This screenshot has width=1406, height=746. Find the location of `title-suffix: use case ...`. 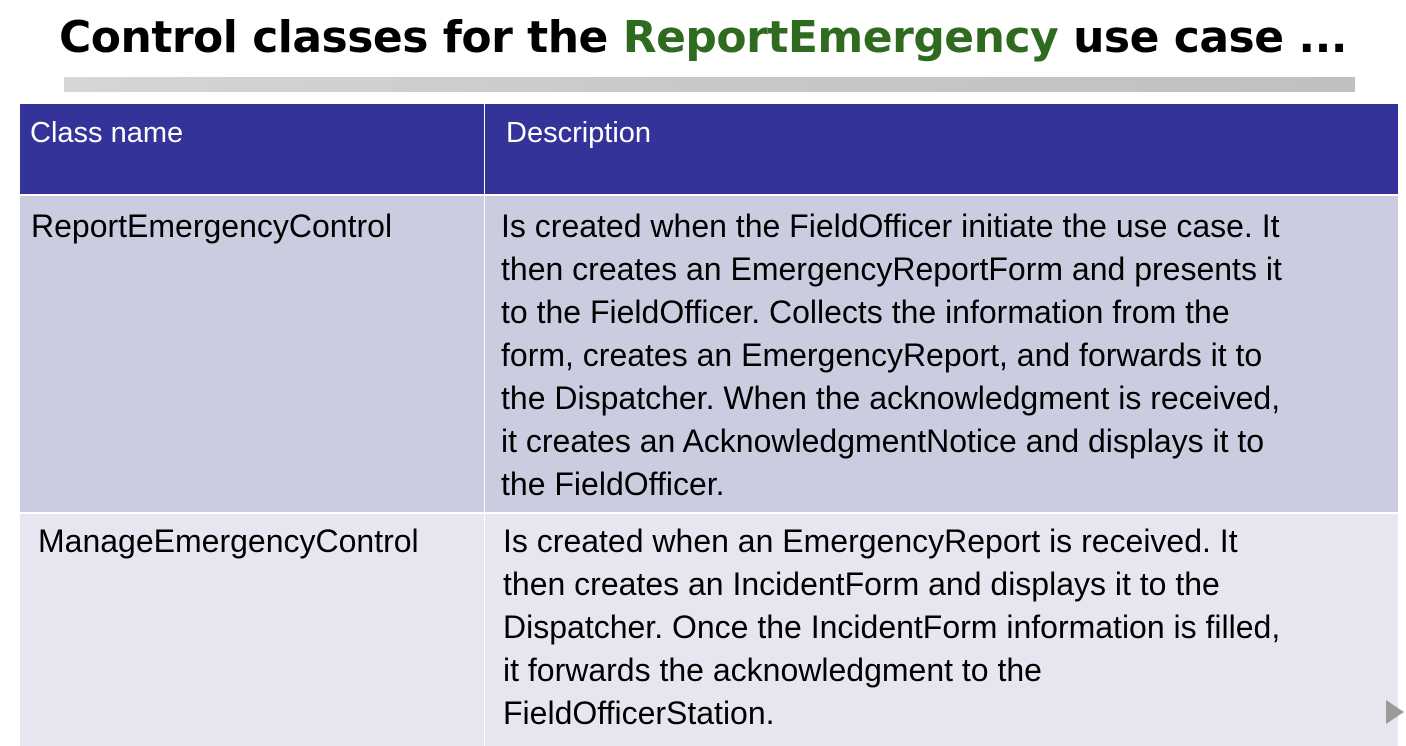

title-suffix: use case ... is located at coordinates (1203, 37).